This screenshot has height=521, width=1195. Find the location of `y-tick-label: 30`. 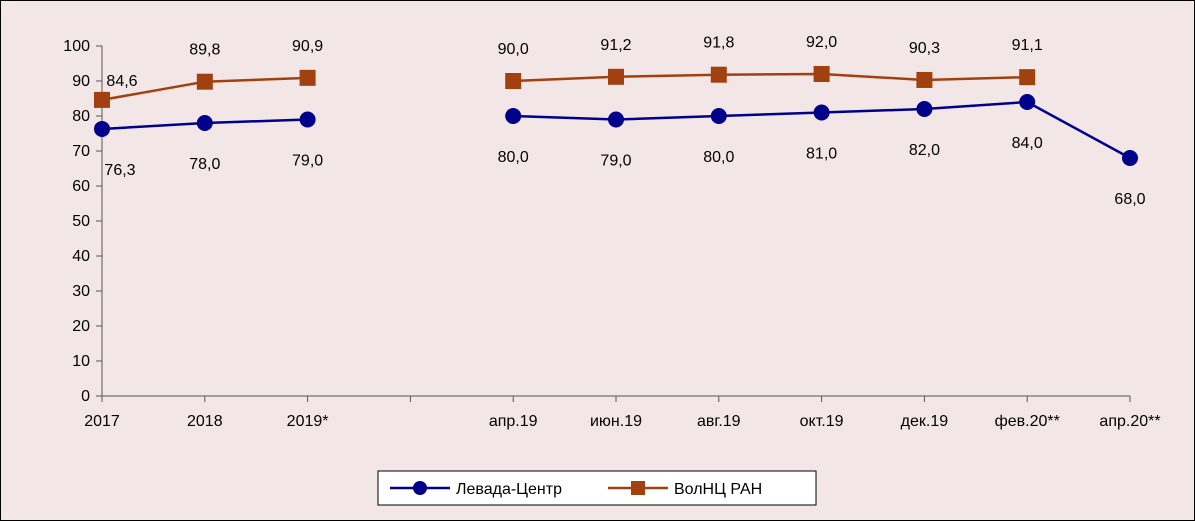

y-tick-label: 30 is located at coordinates (81, 291).